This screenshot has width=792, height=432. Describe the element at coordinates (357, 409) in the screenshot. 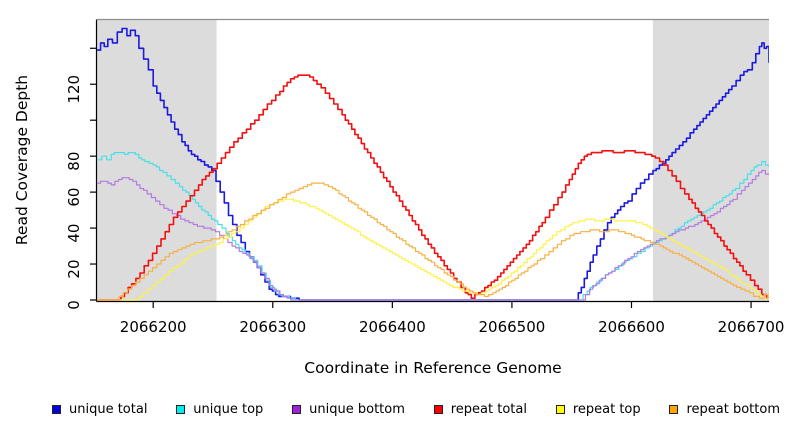

I see `legend-label: unique bottom` at that location.